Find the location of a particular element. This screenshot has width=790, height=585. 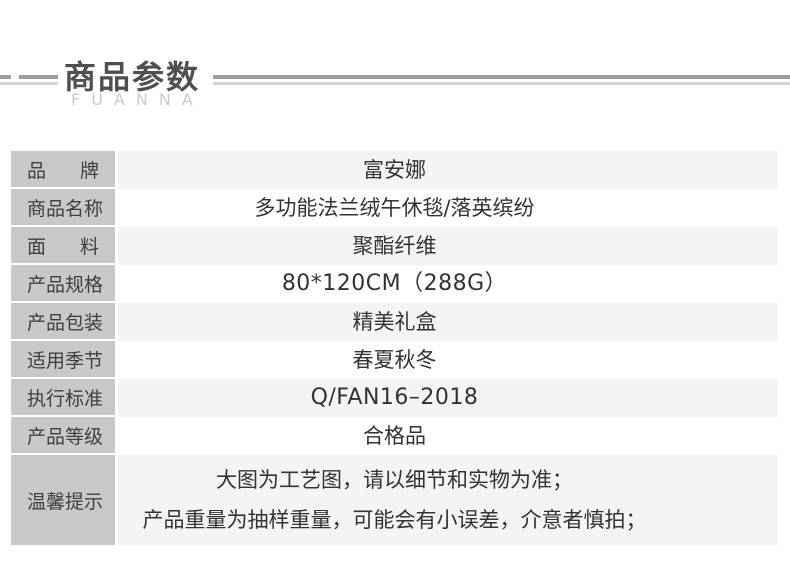

table-row: 产品包装精美礼盒 is located at coordinates (394, 322).